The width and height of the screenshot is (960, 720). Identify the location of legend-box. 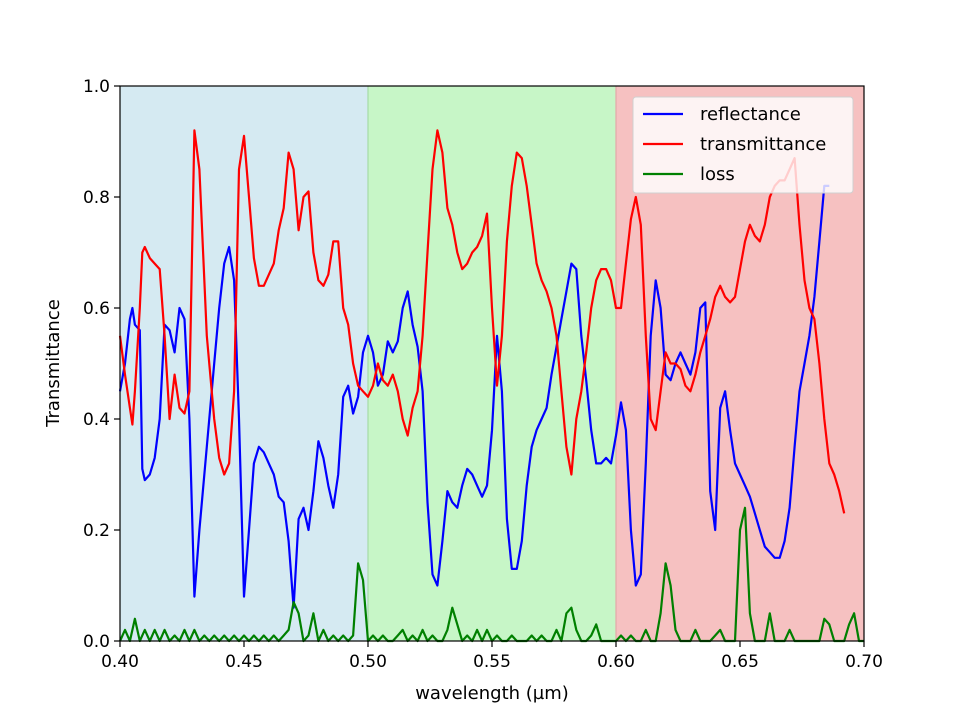
(743, 145).